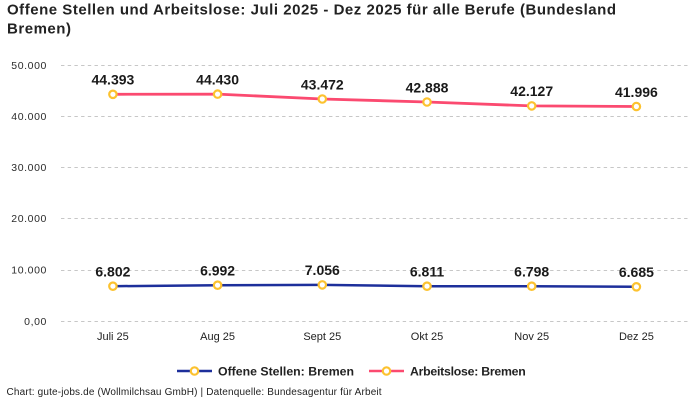 Image resolution: width=700 pixels, height=400 pixels. I want to click on svg-text: Nov 25, so click(531, 337).